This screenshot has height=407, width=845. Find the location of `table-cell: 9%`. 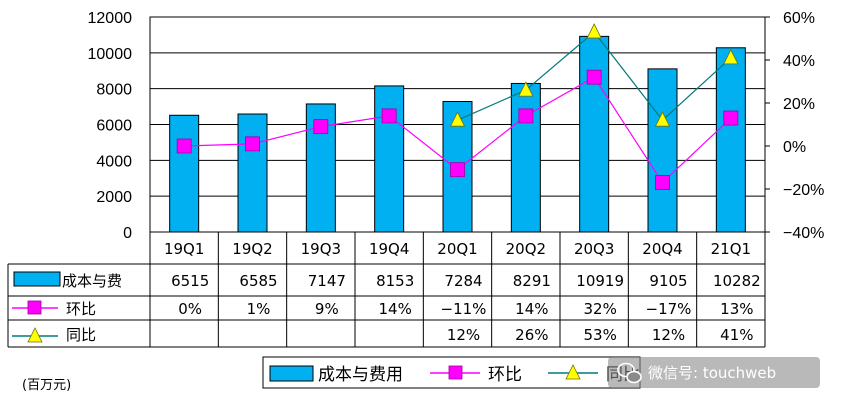

table-cell: 9% is located at coordinates (327, 309).